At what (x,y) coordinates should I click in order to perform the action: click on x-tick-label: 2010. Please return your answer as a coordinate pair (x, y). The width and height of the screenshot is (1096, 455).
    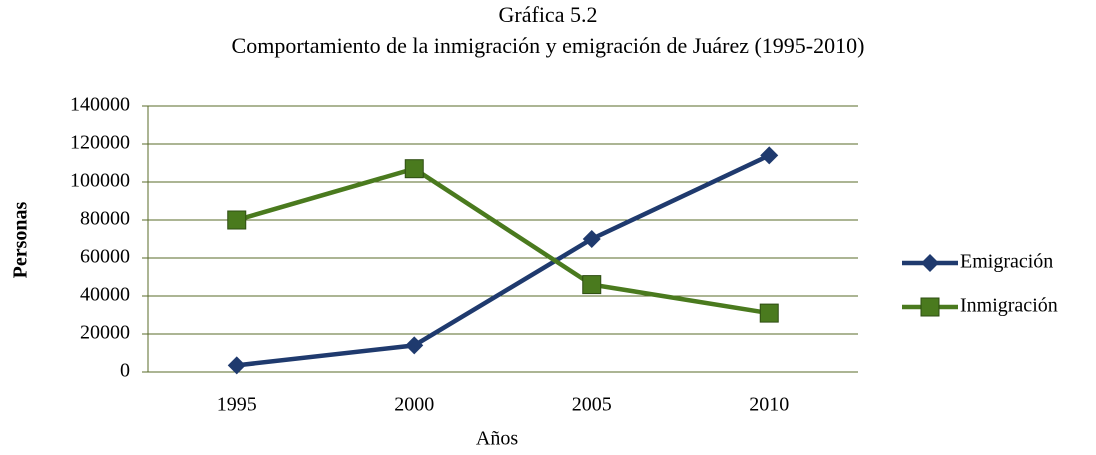
    Looking at the image, I should click on (769, 405).